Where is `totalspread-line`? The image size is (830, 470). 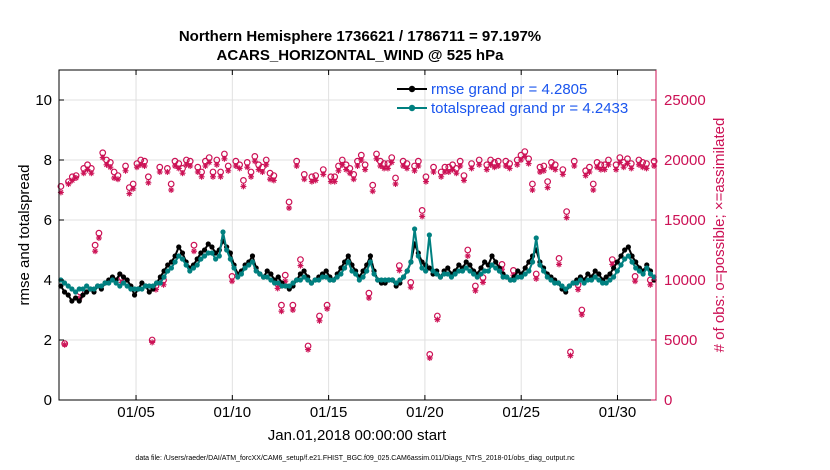
totalspread-line is located at coordinates (357, 261).